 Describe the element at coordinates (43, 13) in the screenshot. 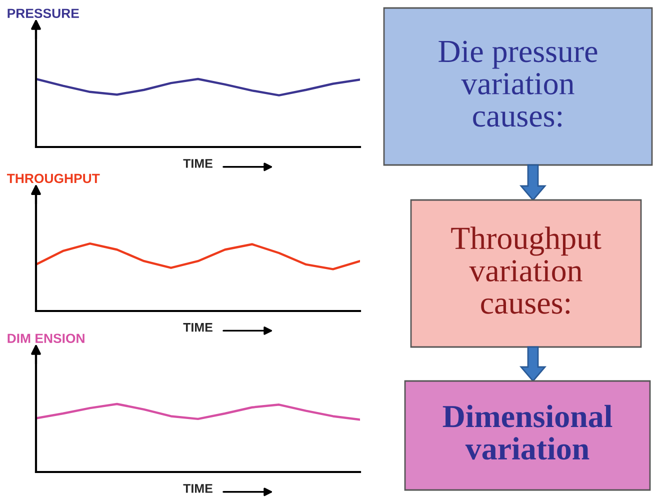

I see `chart-title: PRESSURE` at that location.